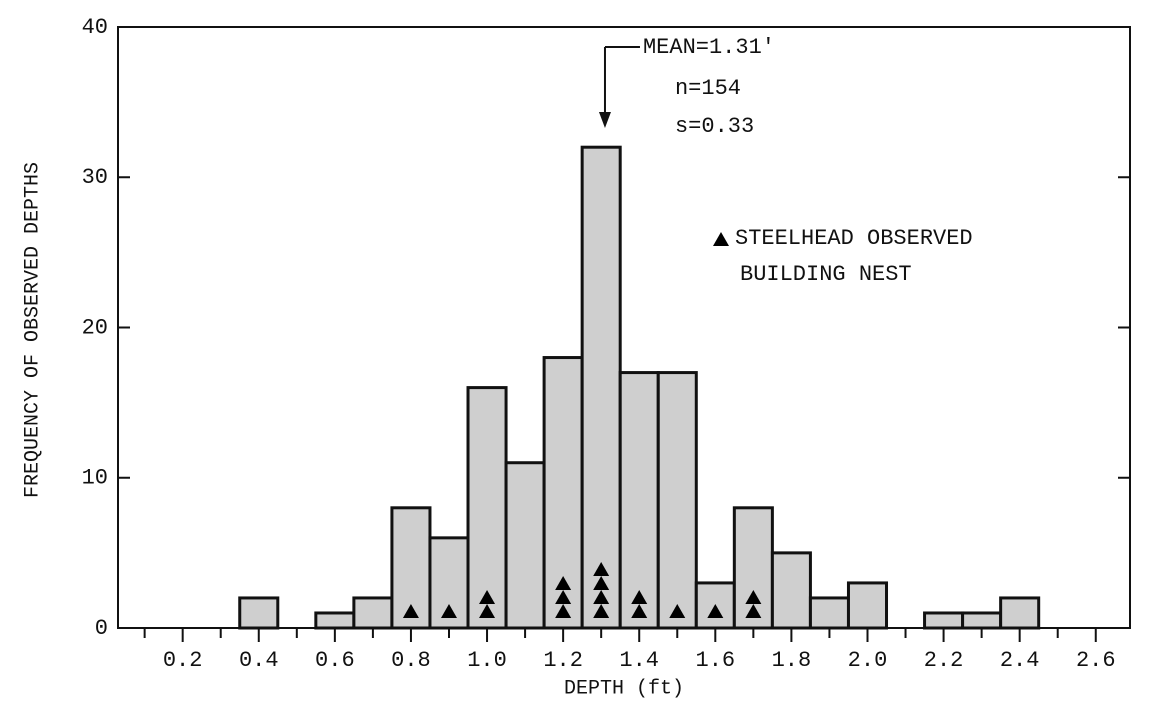 Image resolution: width=1149 pixels, height=705 pixels. What do you see at coordinates (95, 478) in the screenshot?
I see `y-tick-label: 10` at bounding box center [95, 478].